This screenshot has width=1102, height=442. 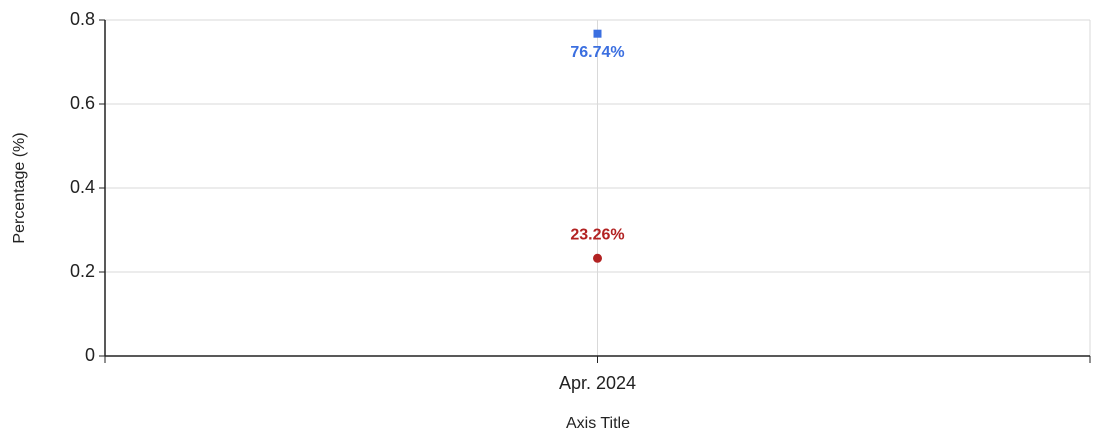 What do you see at coordinates (82, 187) in the screenshot?
I see `y-tick-label: 0.4` at bounding box center [82, 187].